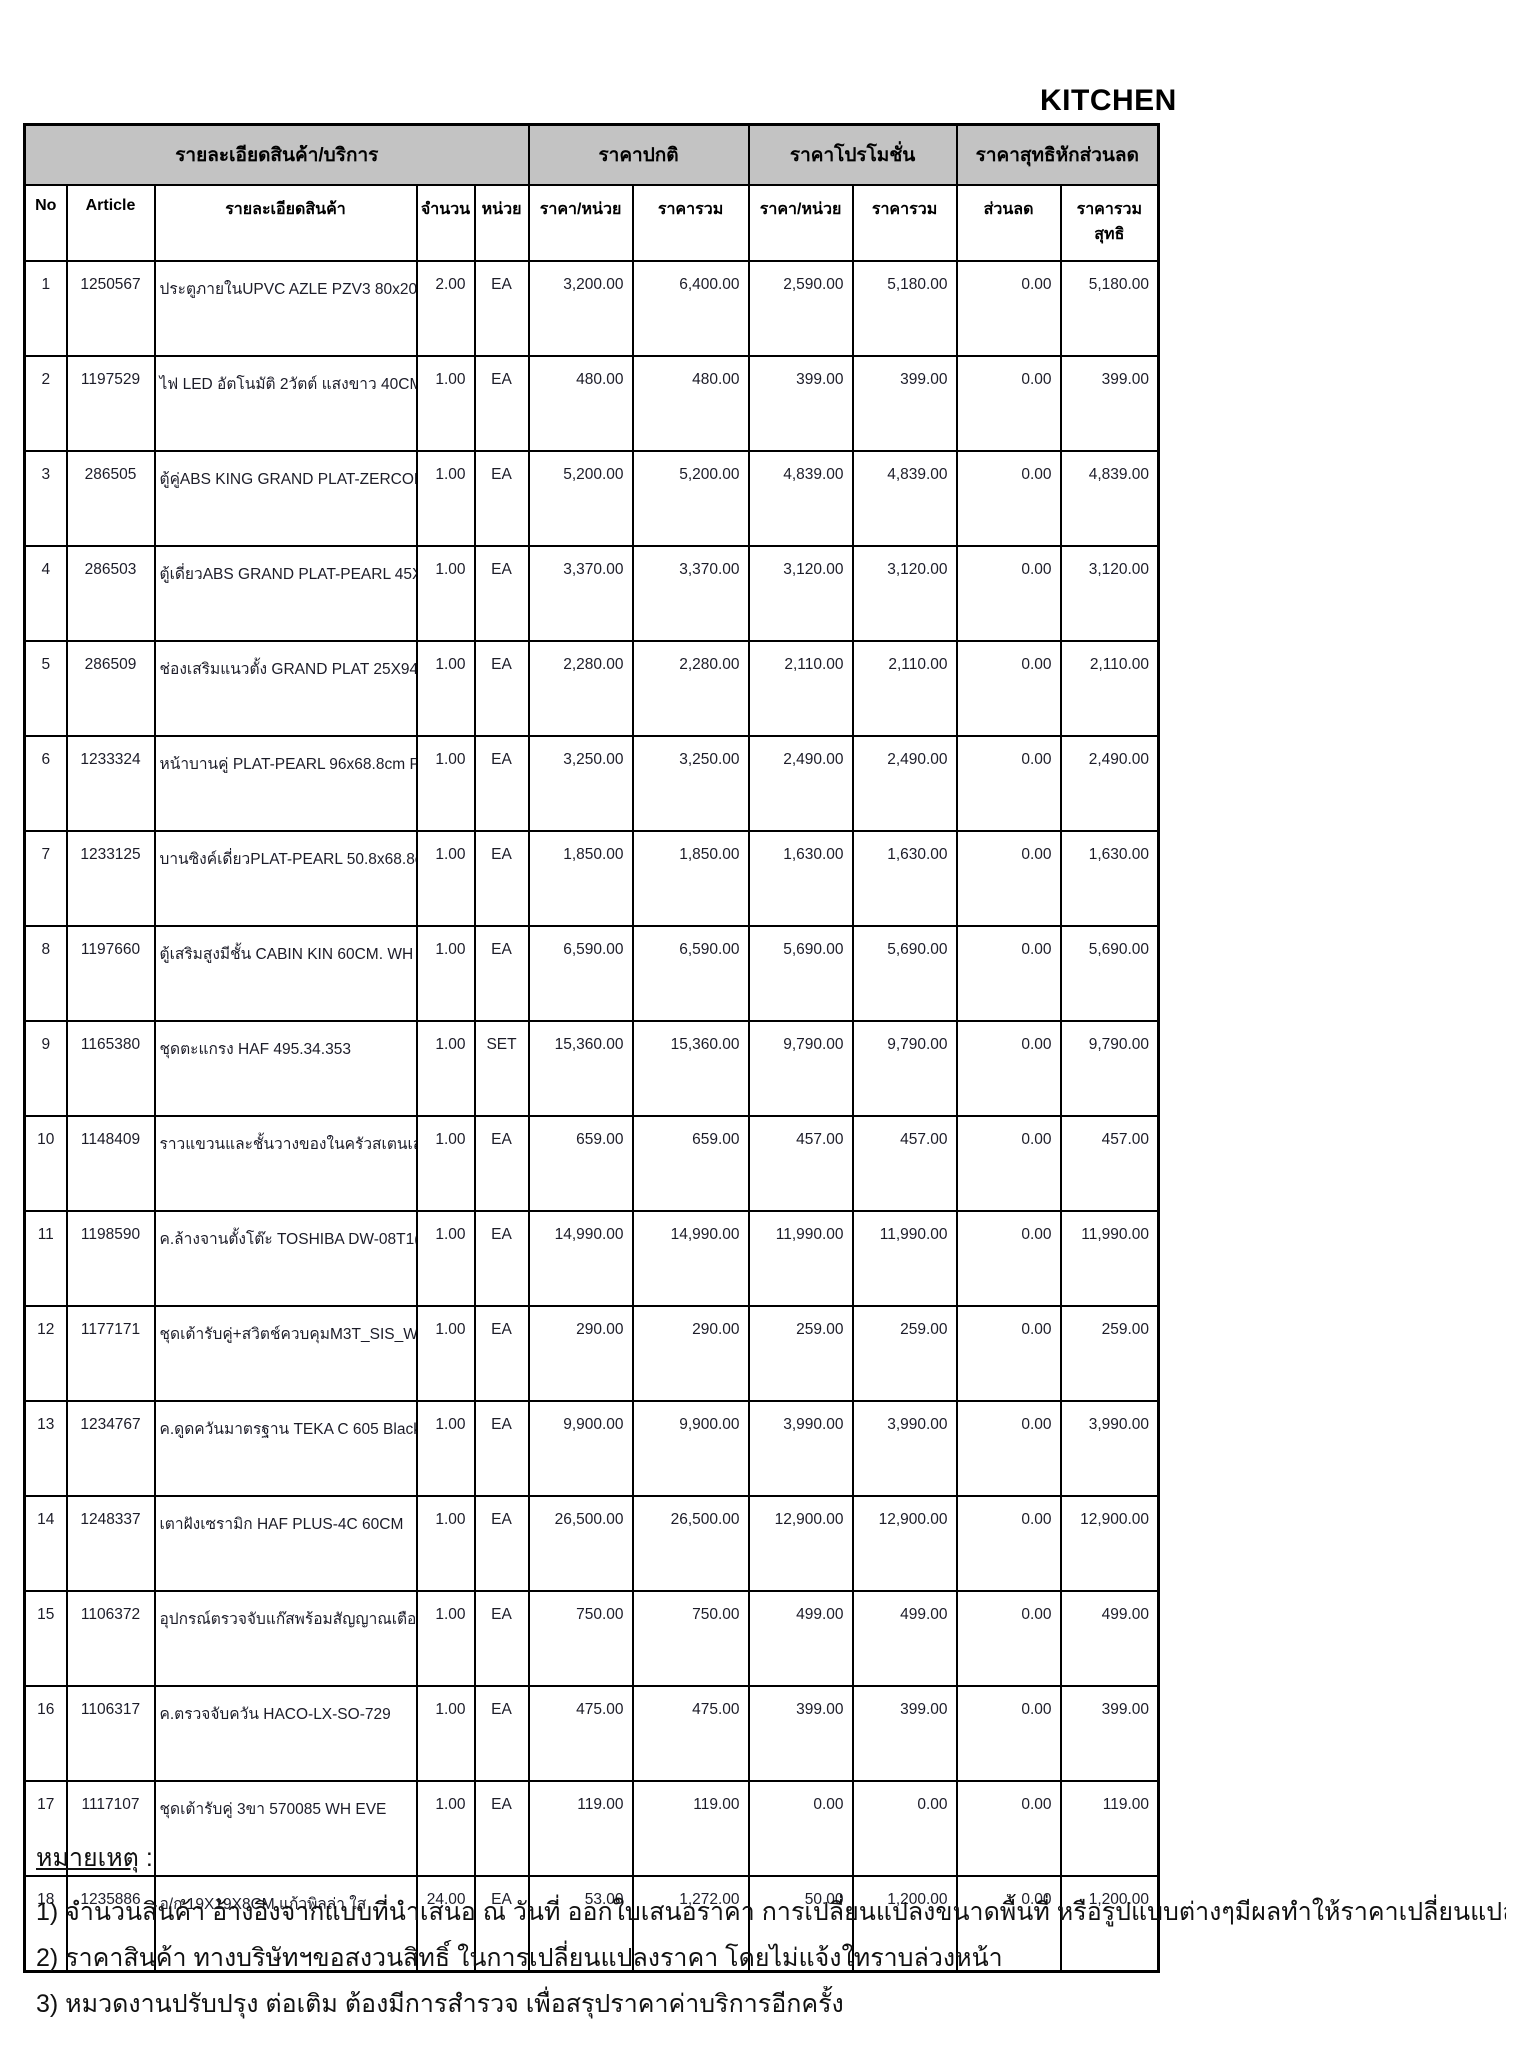 The width and height of the screenshot is (1536, 2048). Describe the element at coordinates (1109, 1543) in the screenshot. I see `cell-net-total: 12,900.00` at that location.